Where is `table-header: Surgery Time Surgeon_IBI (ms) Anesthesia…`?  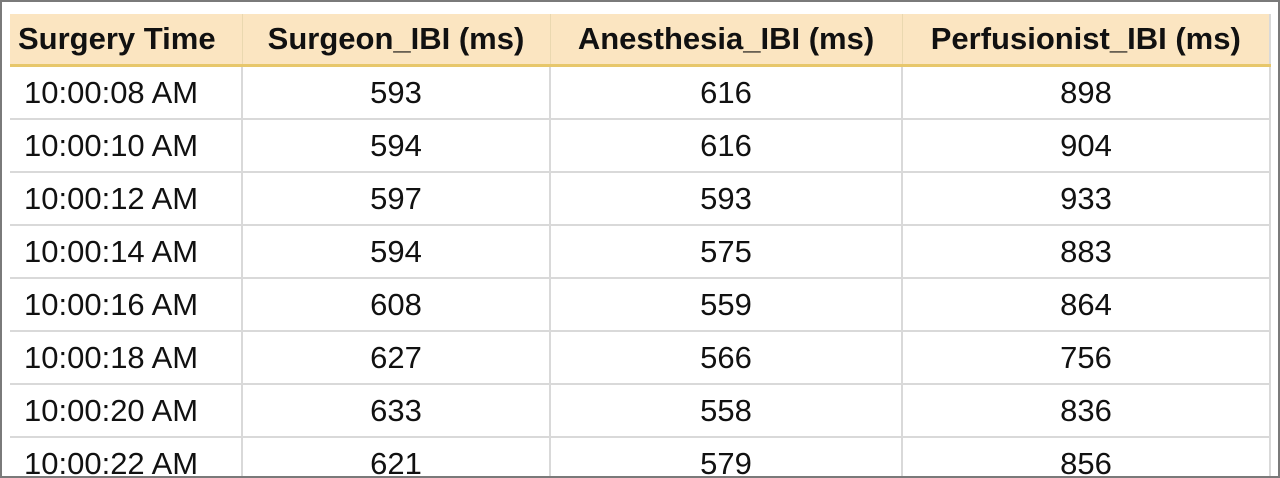 table-header: Surgery Time Surgeon_IBI (ms) Anesthesia… is located at coordinates (640, 40).